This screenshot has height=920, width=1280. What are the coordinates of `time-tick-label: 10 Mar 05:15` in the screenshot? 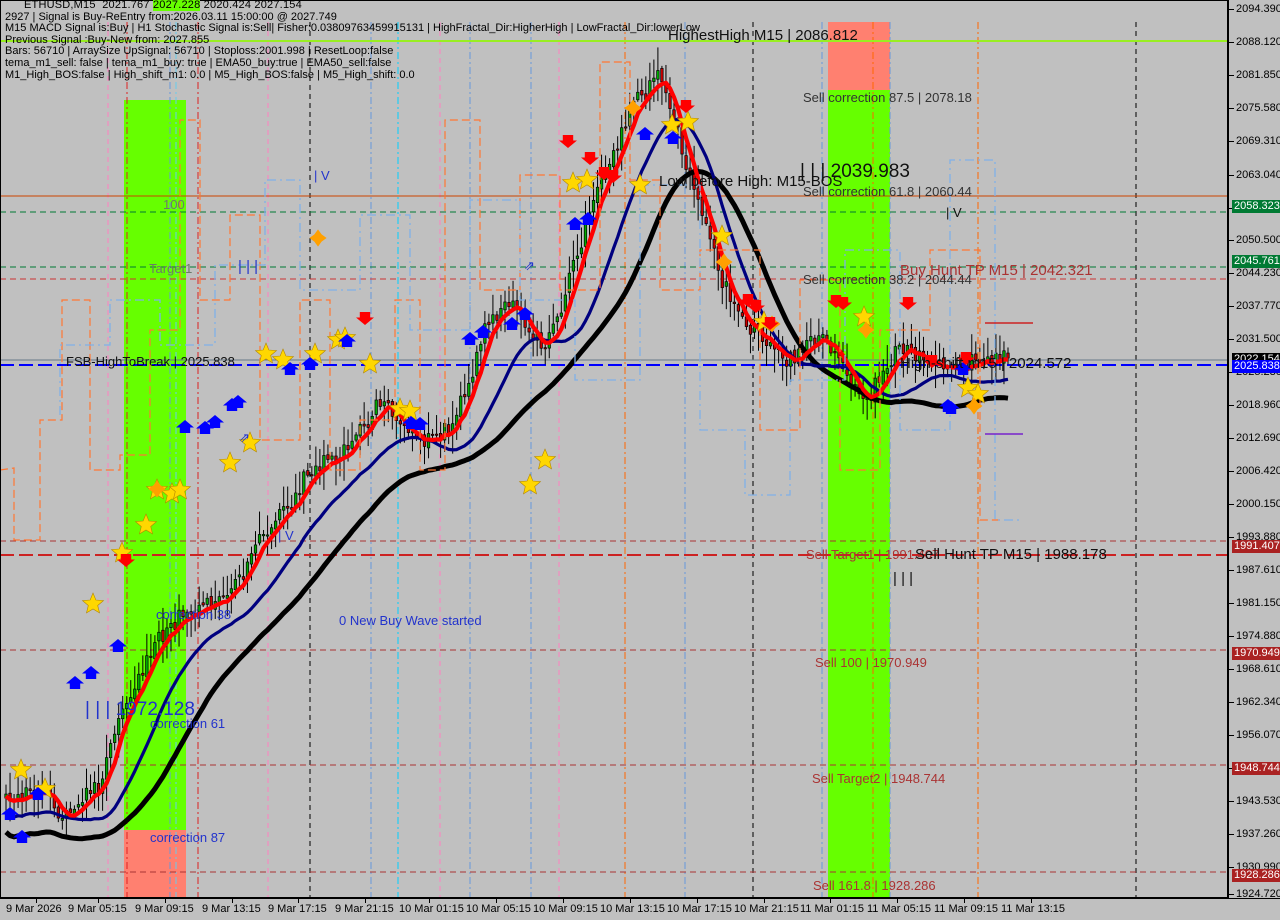 It's located at (498, 909).